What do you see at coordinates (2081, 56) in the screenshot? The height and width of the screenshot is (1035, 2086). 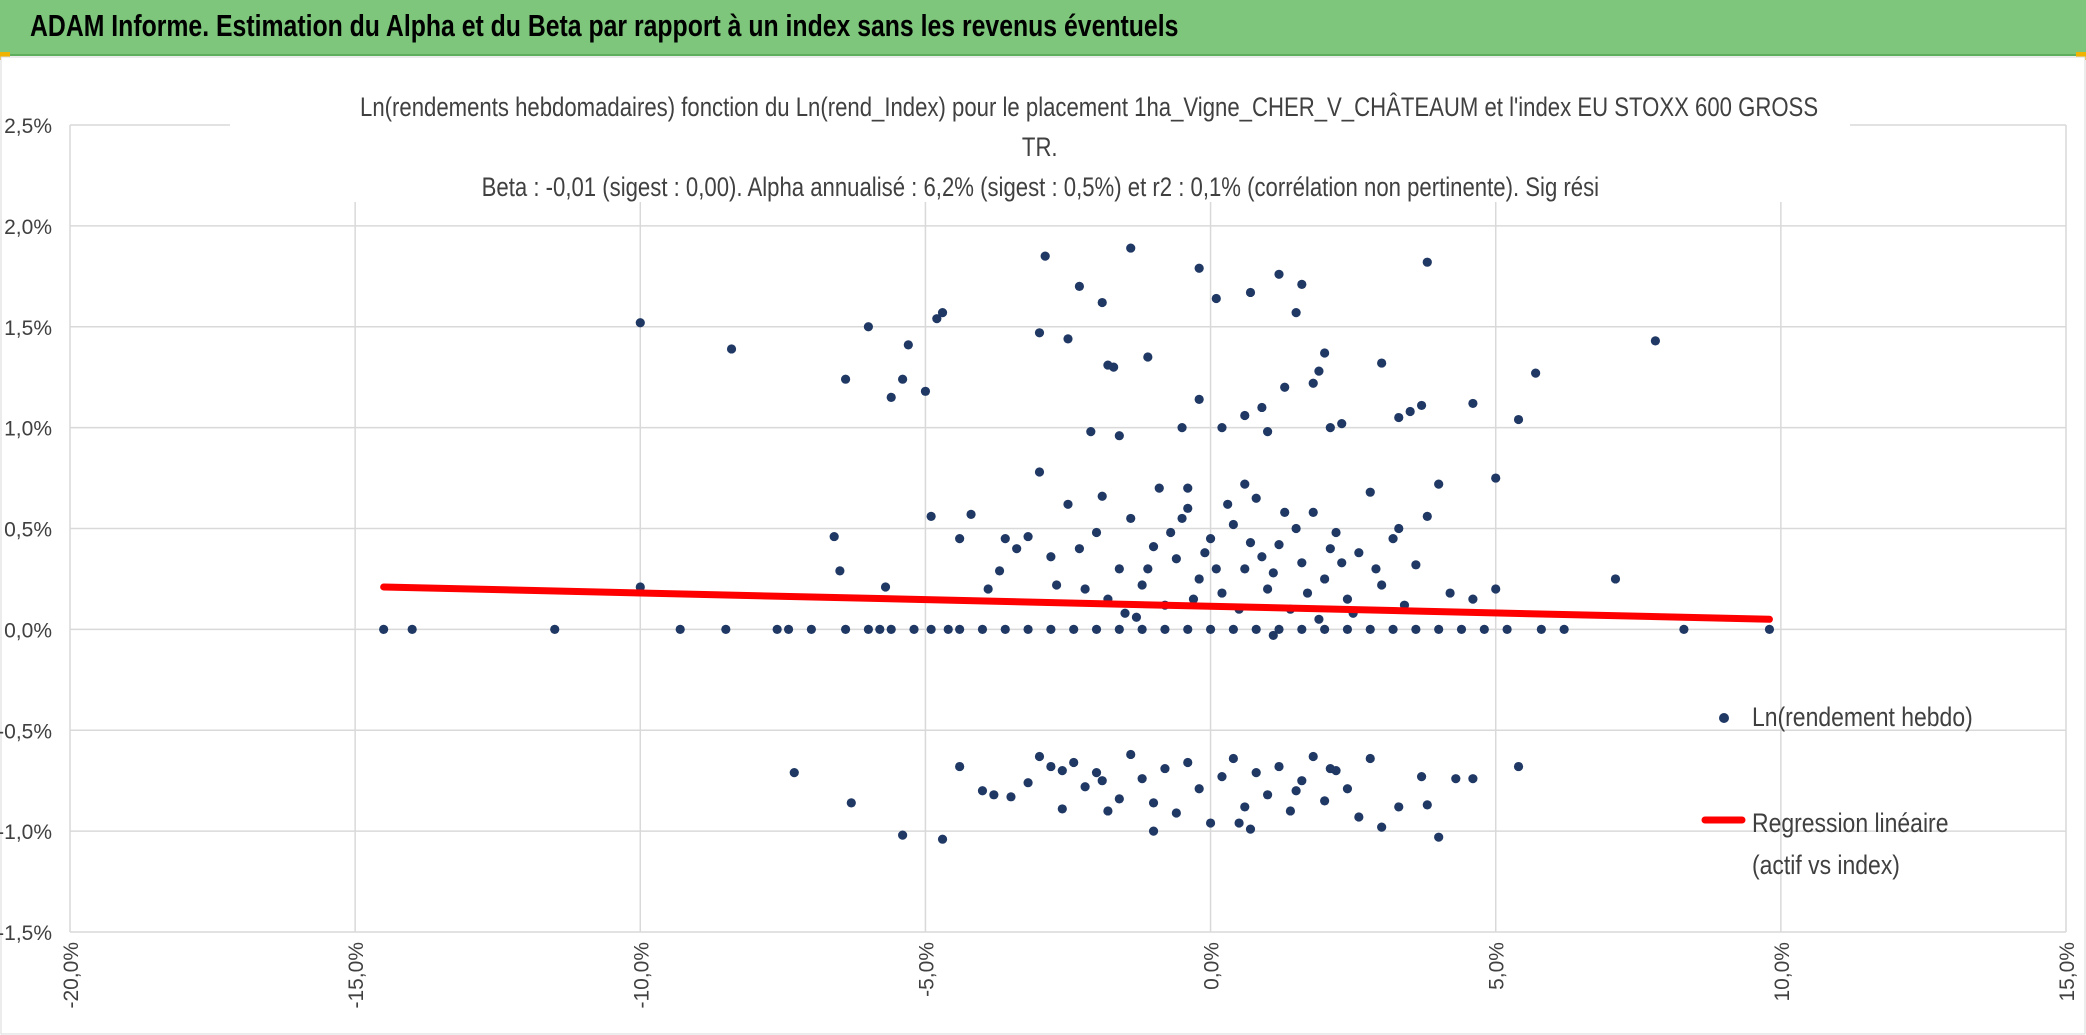 I see `corner-marker-right` at bounding box center [2081, 56].